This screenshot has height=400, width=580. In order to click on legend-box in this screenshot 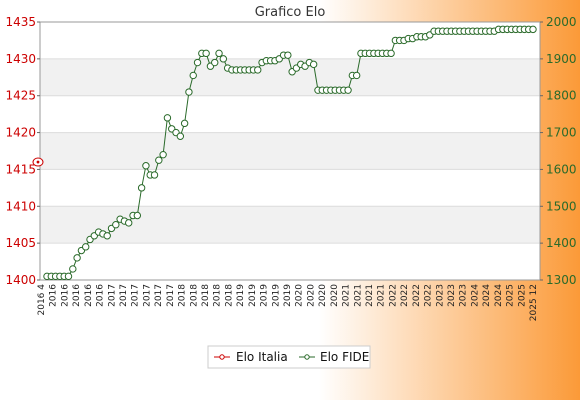, I will do `click(289, 357)`.